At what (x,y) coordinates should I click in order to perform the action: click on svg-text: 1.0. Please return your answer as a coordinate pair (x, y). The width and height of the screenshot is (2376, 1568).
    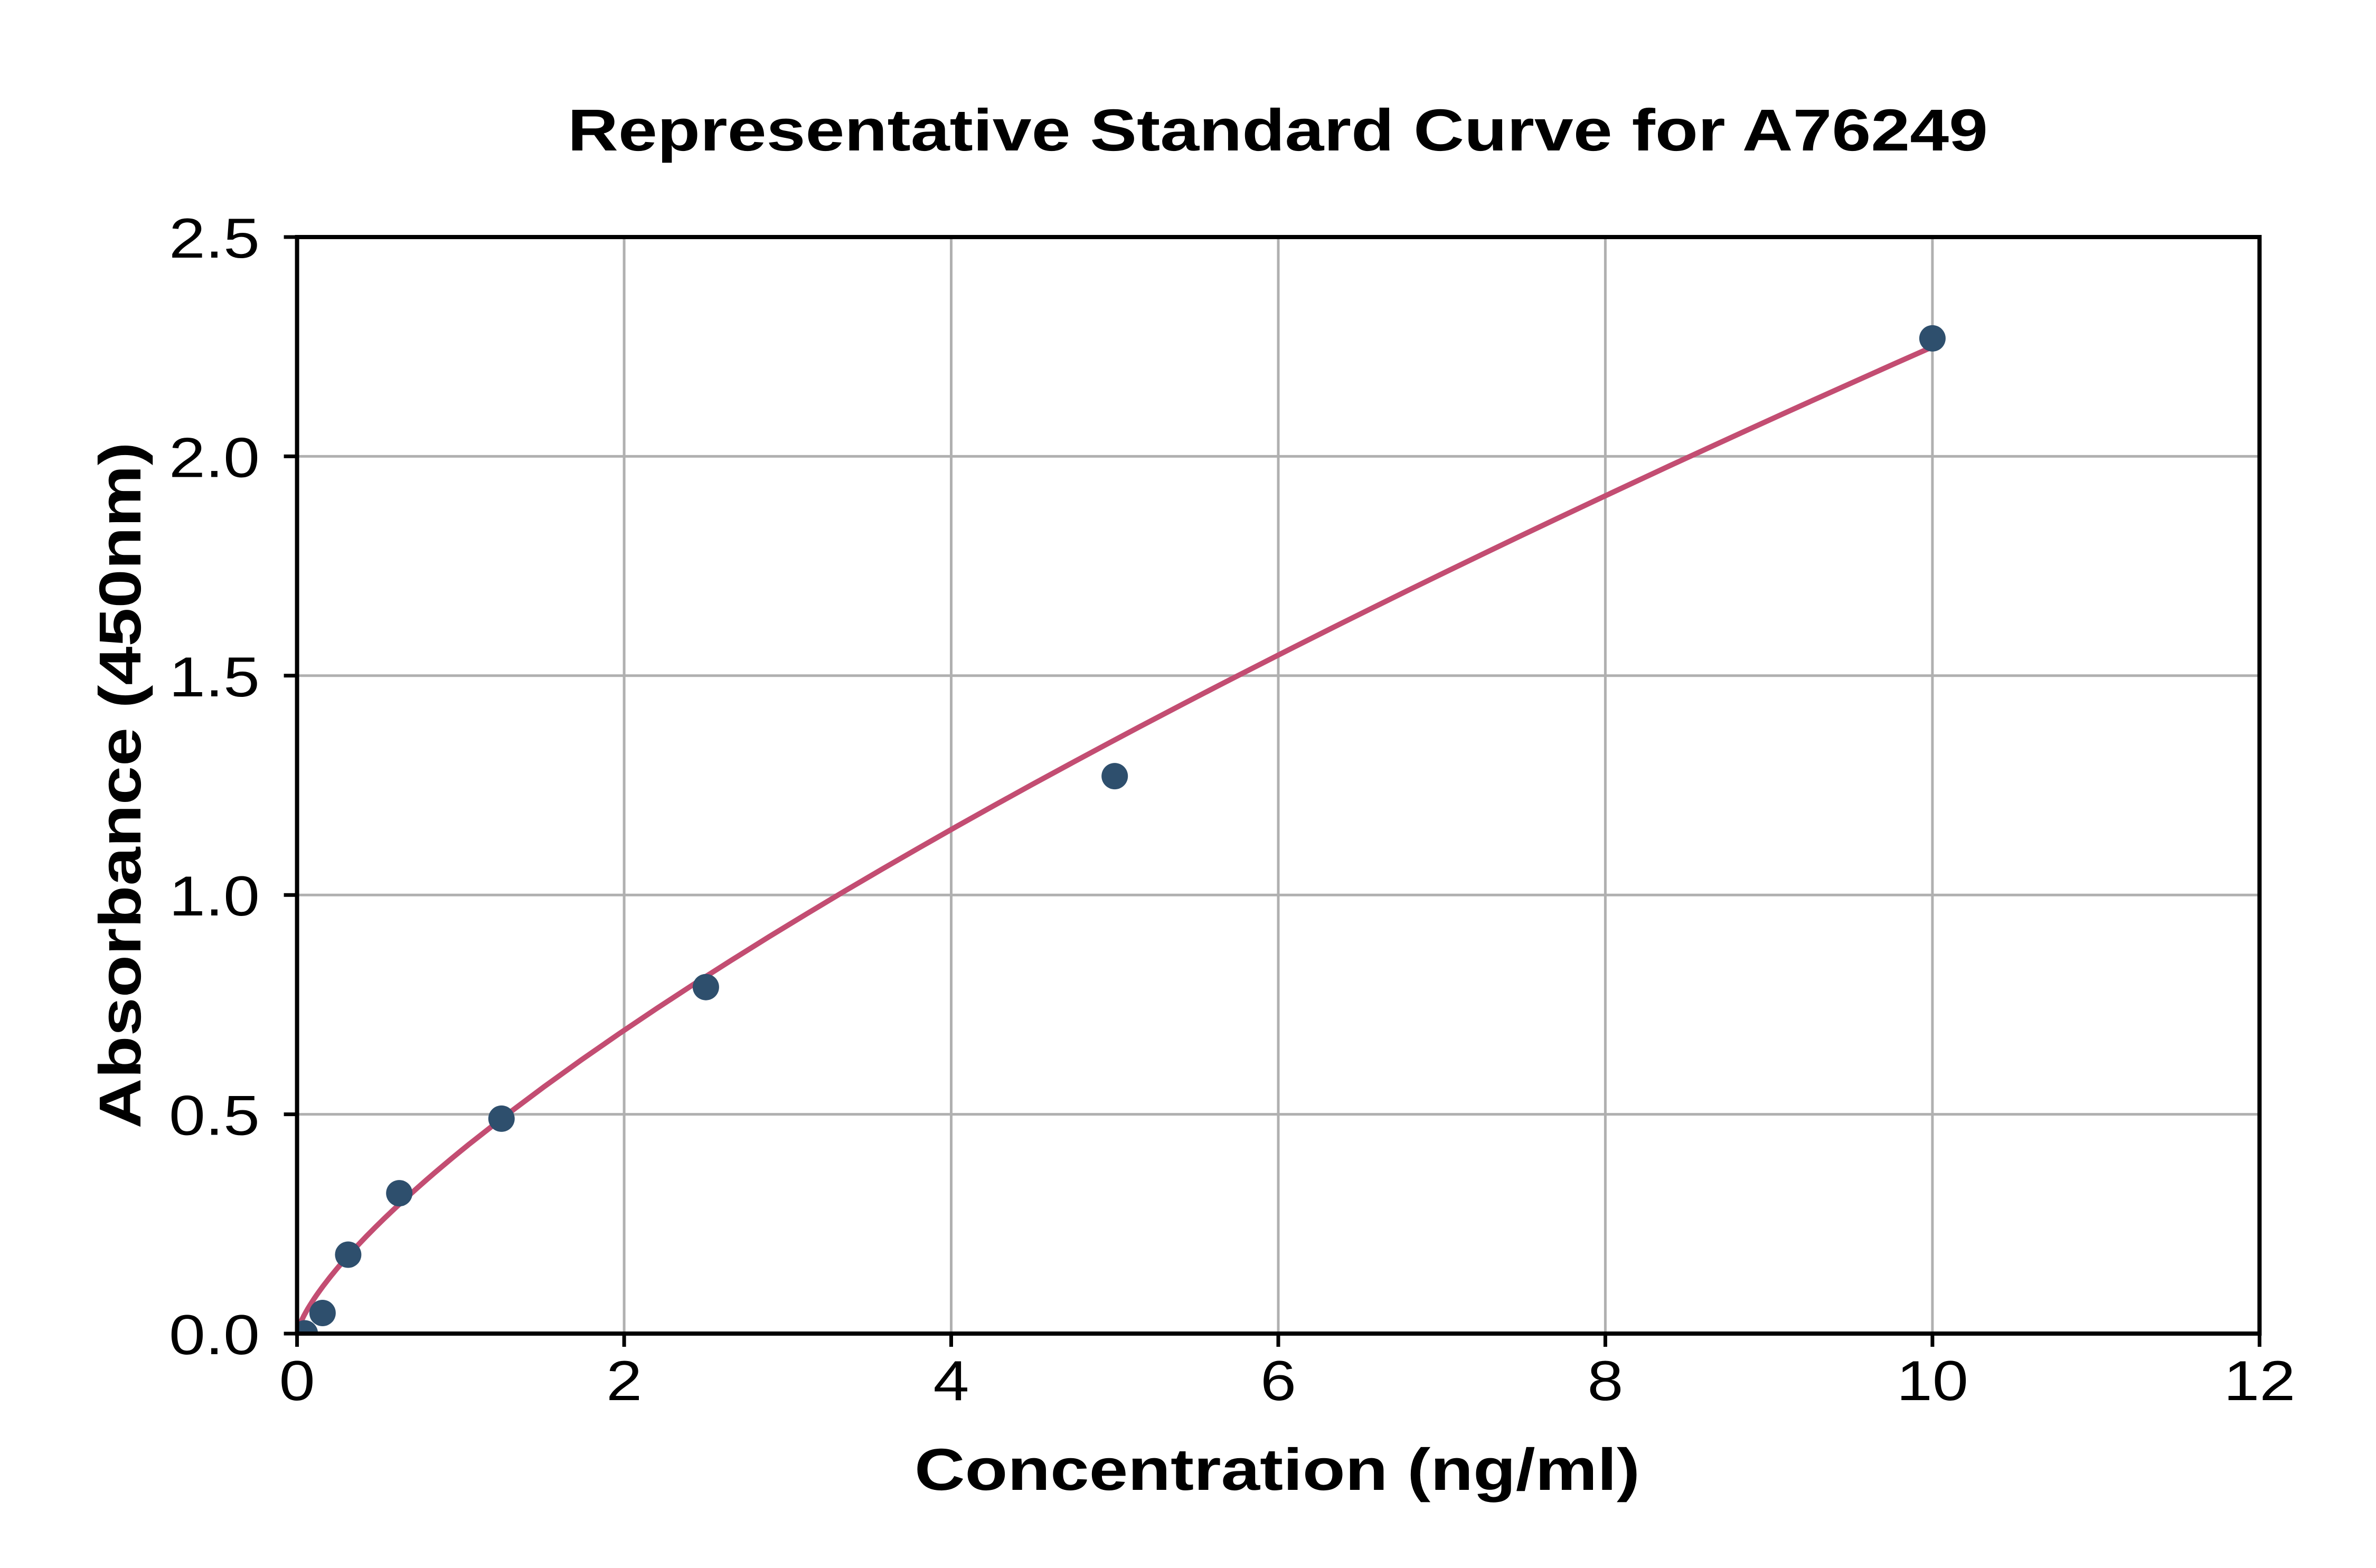
    Looking at the image, I should click on (214, 896).